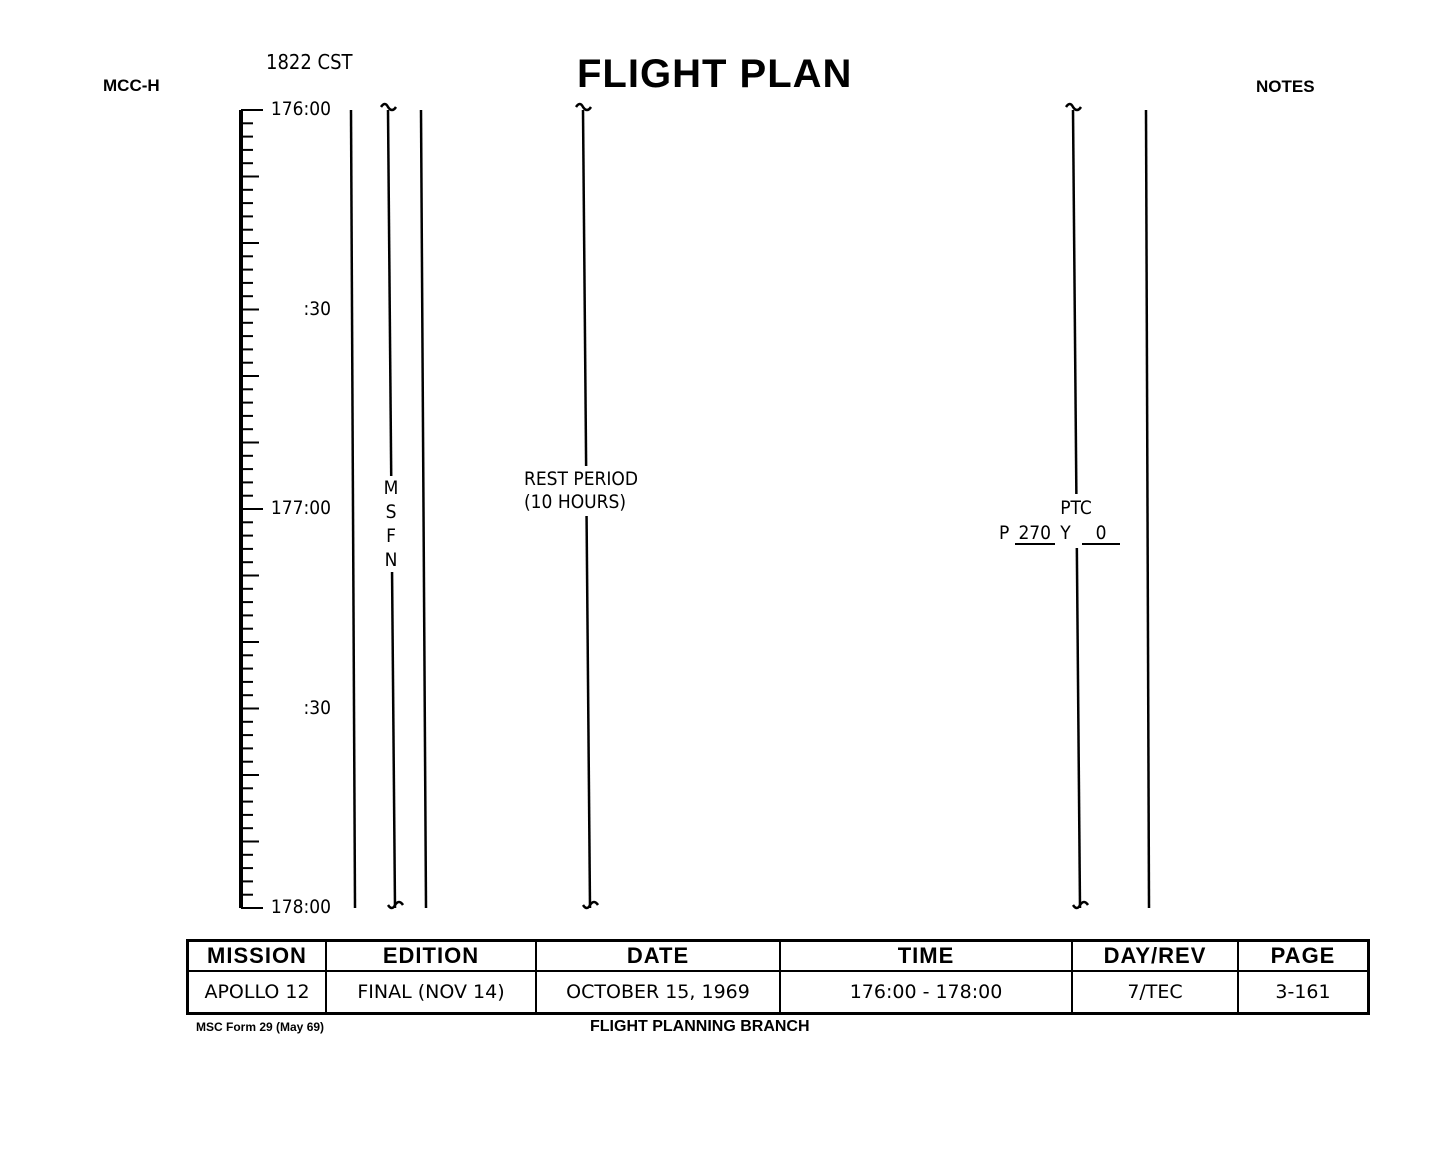 The height and width of the screenshot is (1150, 1447). What do you see at coordinates (309, 62) in the screenshot?
I see `cst-time: 1822 CST` at bounding box center [309, 62].